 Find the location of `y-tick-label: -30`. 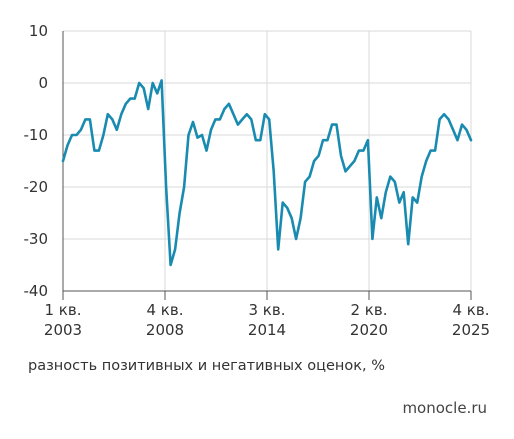

y-tick-label: -30 is located at coordinates (36, 239).